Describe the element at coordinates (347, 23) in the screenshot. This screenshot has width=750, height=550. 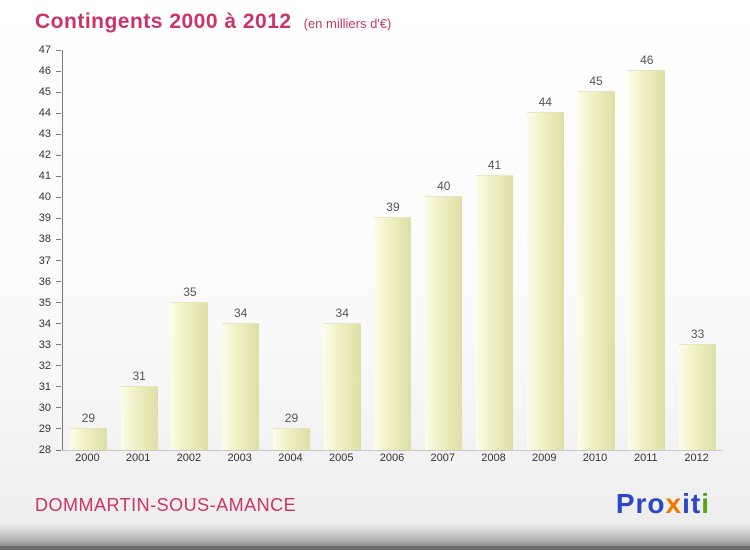
I see `chart-subtitle: (en milliers d'€)` at that location.